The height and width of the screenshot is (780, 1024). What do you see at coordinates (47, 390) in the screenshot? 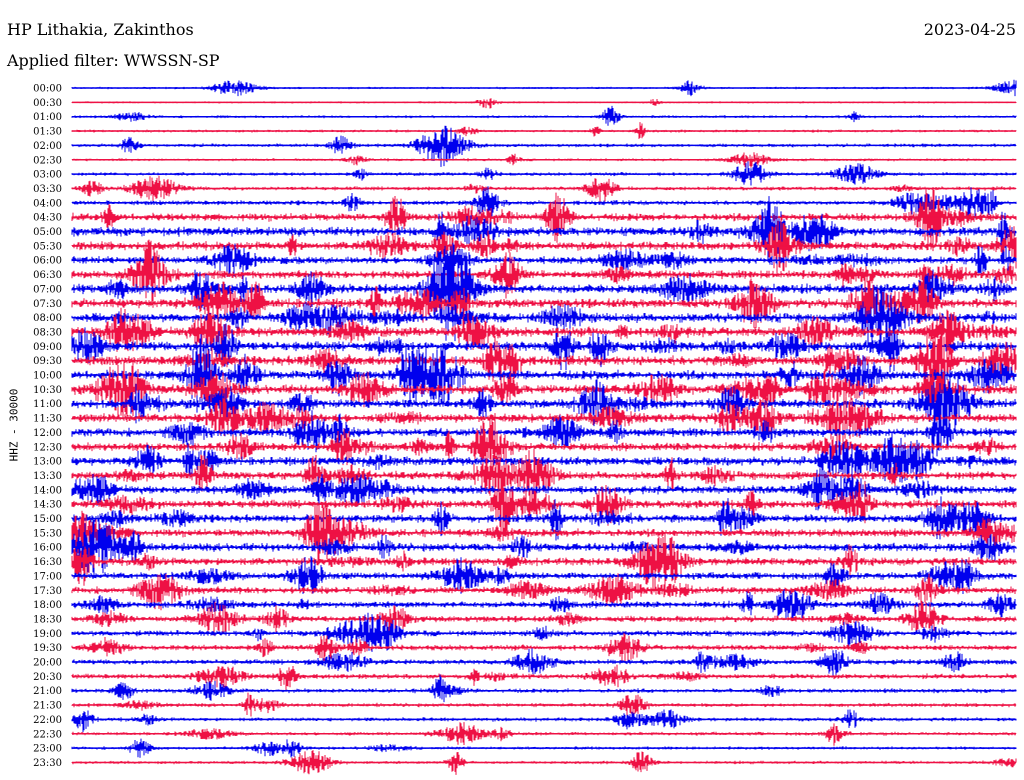
I see `row-time-label: 10:30` at bounding box center [47, 390].